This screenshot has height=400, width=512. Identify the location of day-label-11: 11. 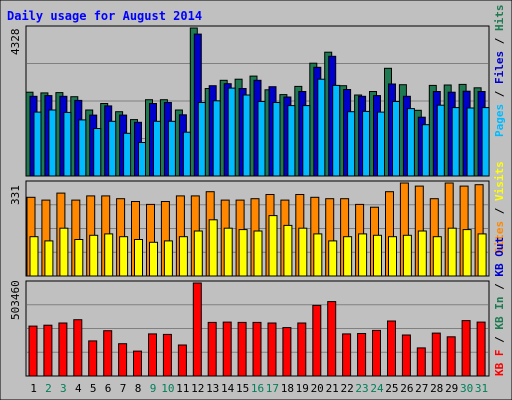
(182, 388).